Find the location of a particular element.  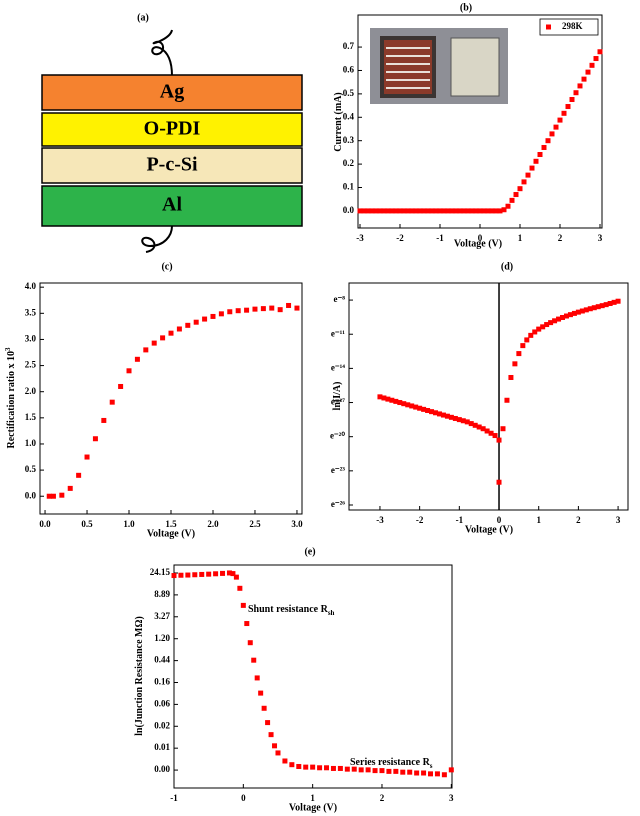

x-tick-label: -1 is located at coordinates (460, 520).